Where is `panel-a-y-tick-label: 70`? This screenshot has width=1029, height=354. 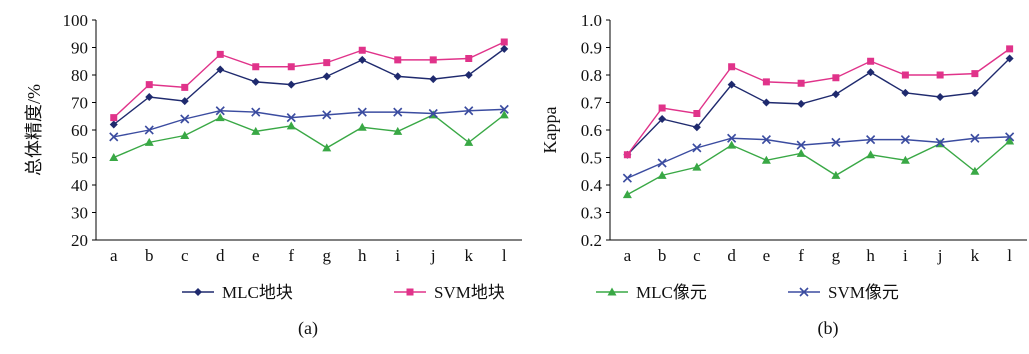
panel-a-y-tick-label: 70 is located at coordinates (79, 103).